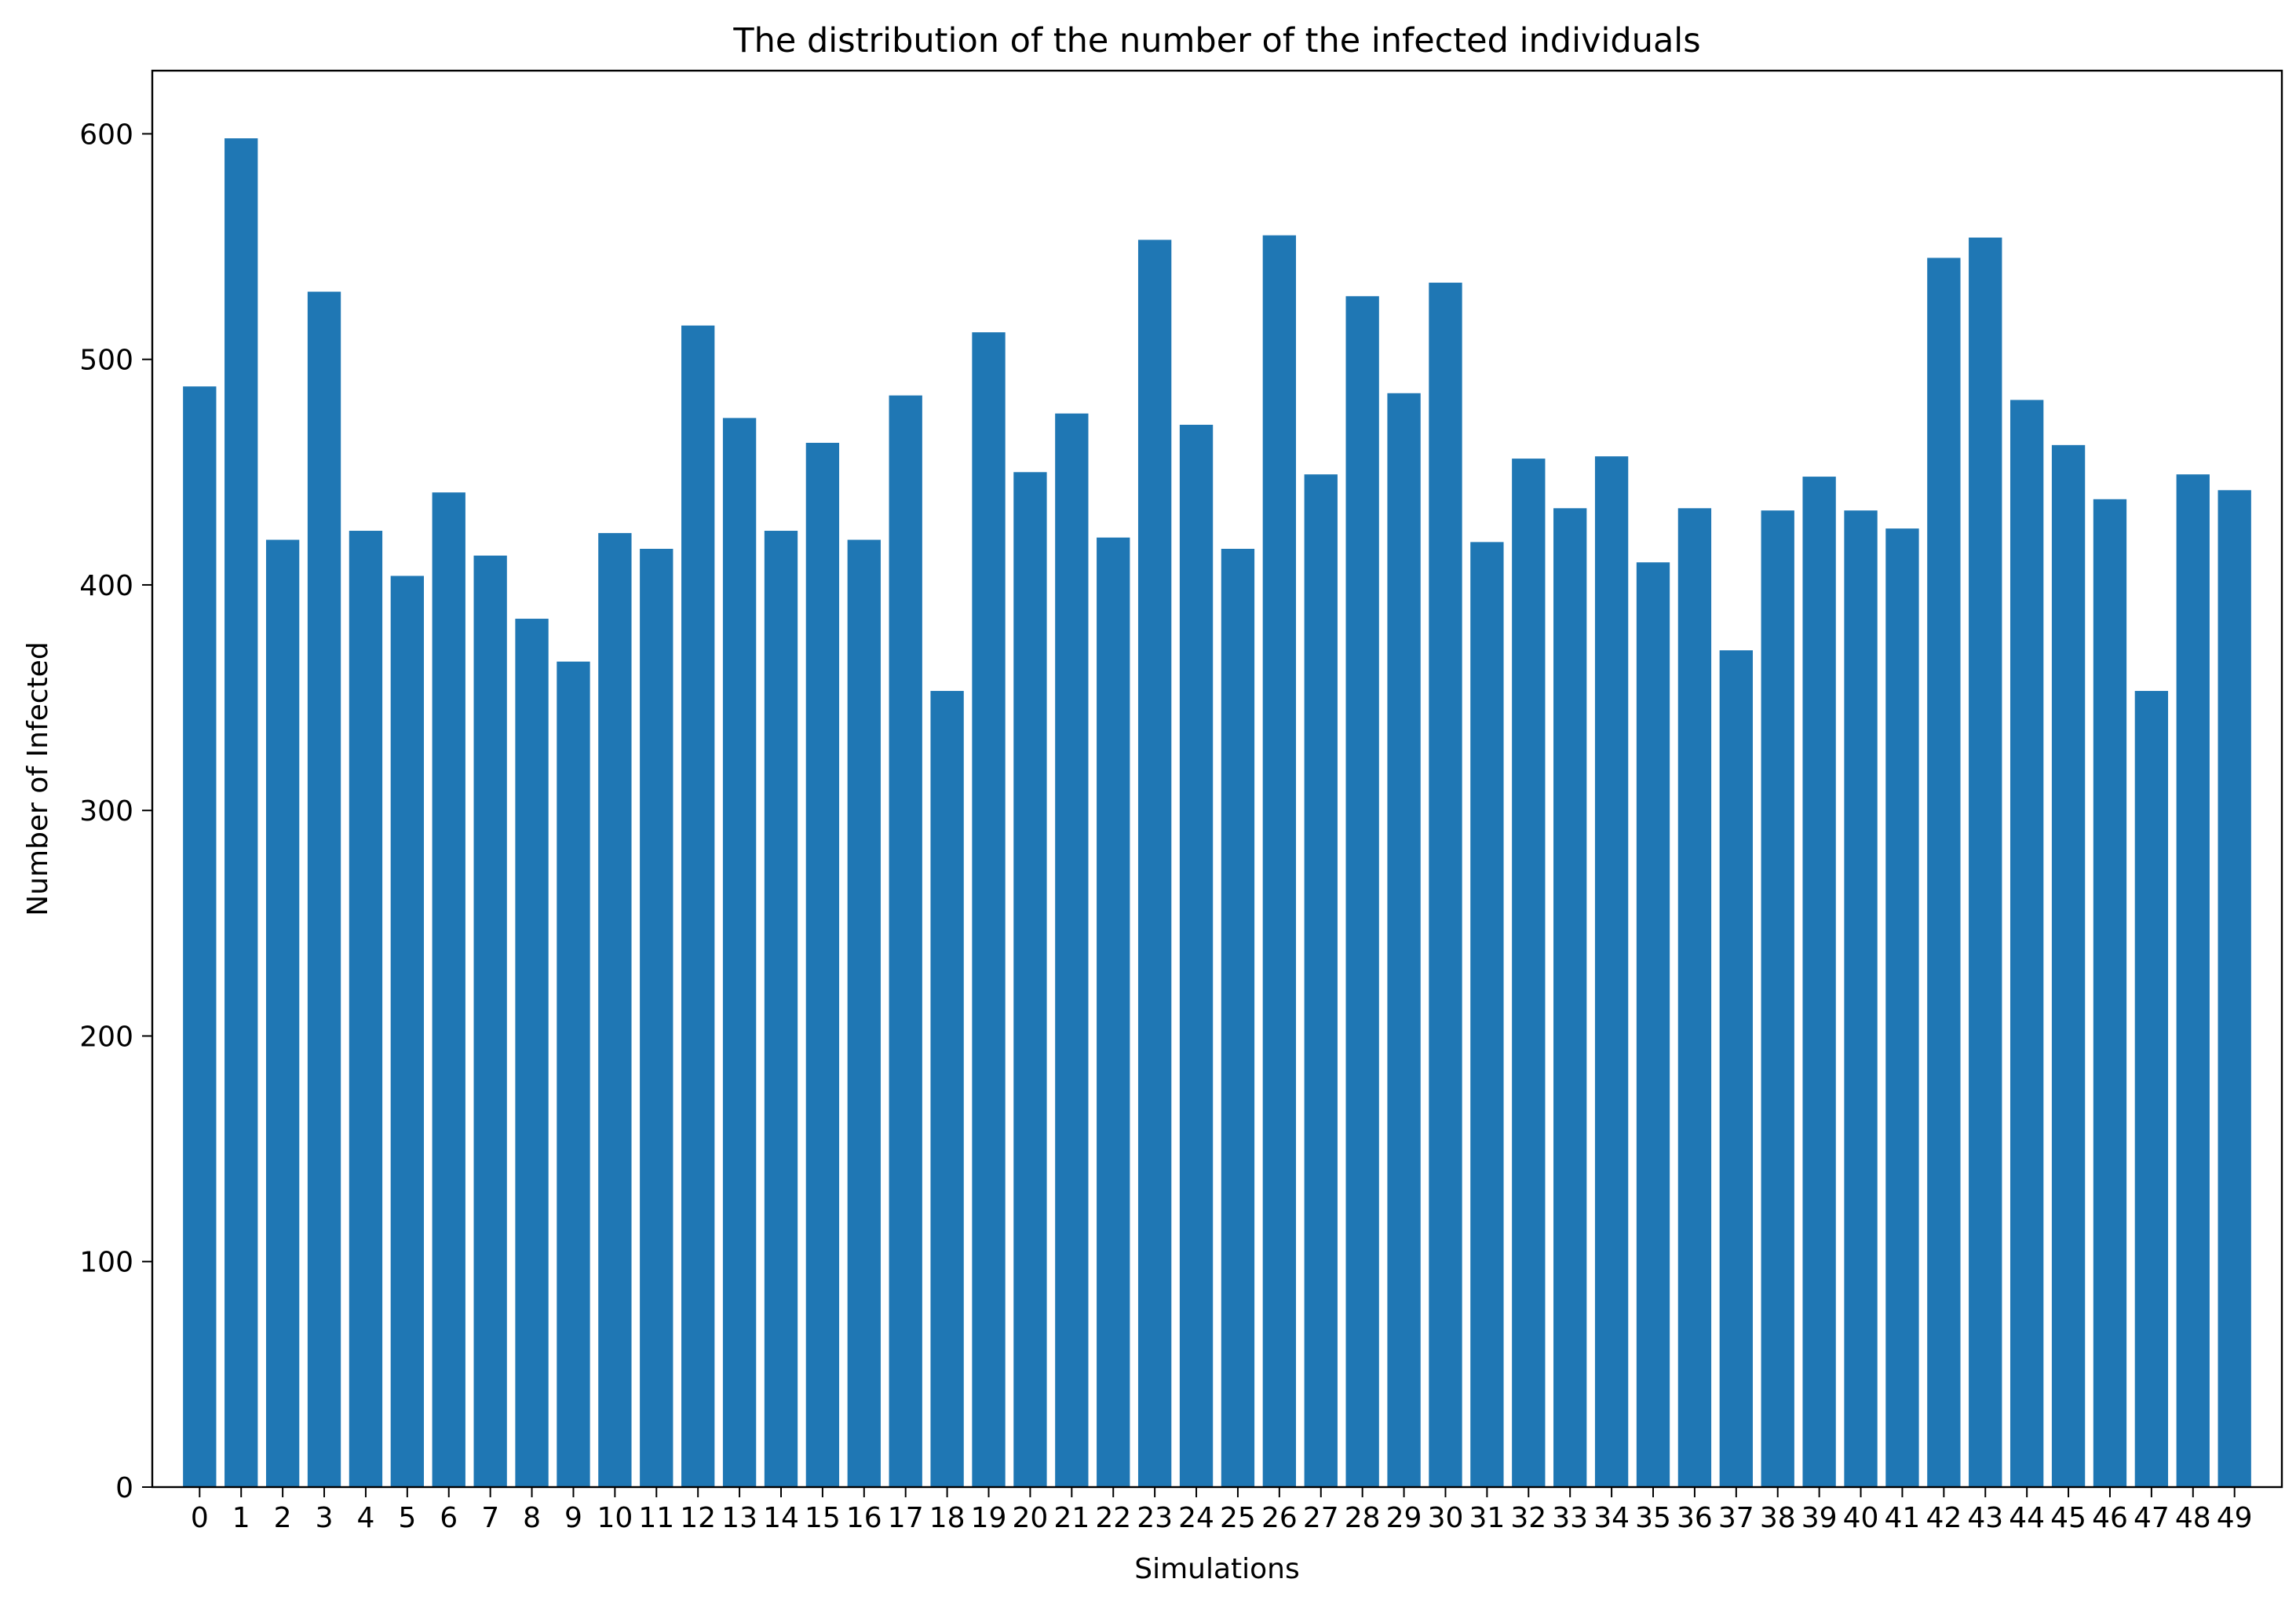 This screenshot has width=2296, height=1608. Describe the element at coordinates (106, 135) in the screenshot. I see `y-tick-label: 600` at that location.